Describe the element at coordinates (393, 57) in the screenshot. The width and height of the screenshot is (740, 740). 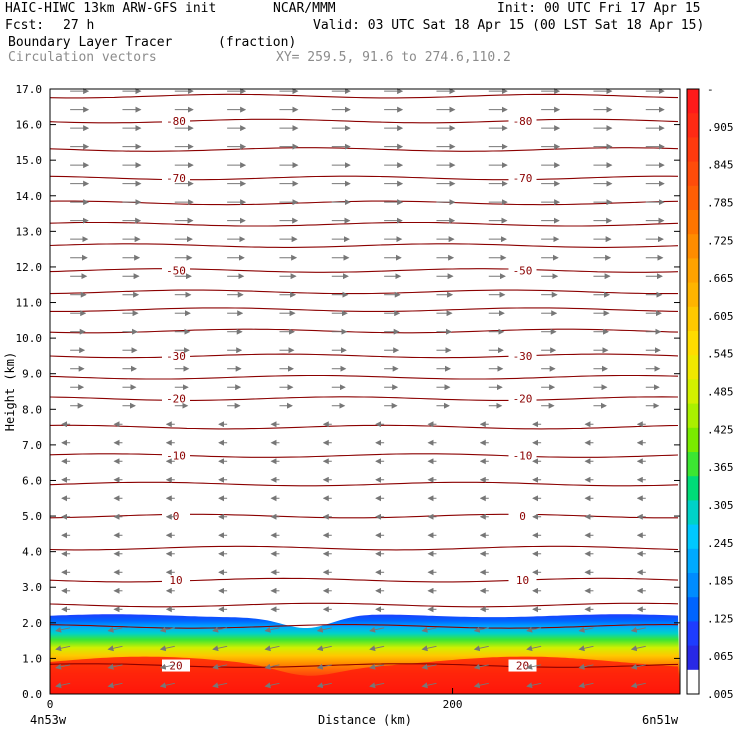
I see `xy-coords: XY= 259.5, 91.6 to 274.6,110.2` at that location.